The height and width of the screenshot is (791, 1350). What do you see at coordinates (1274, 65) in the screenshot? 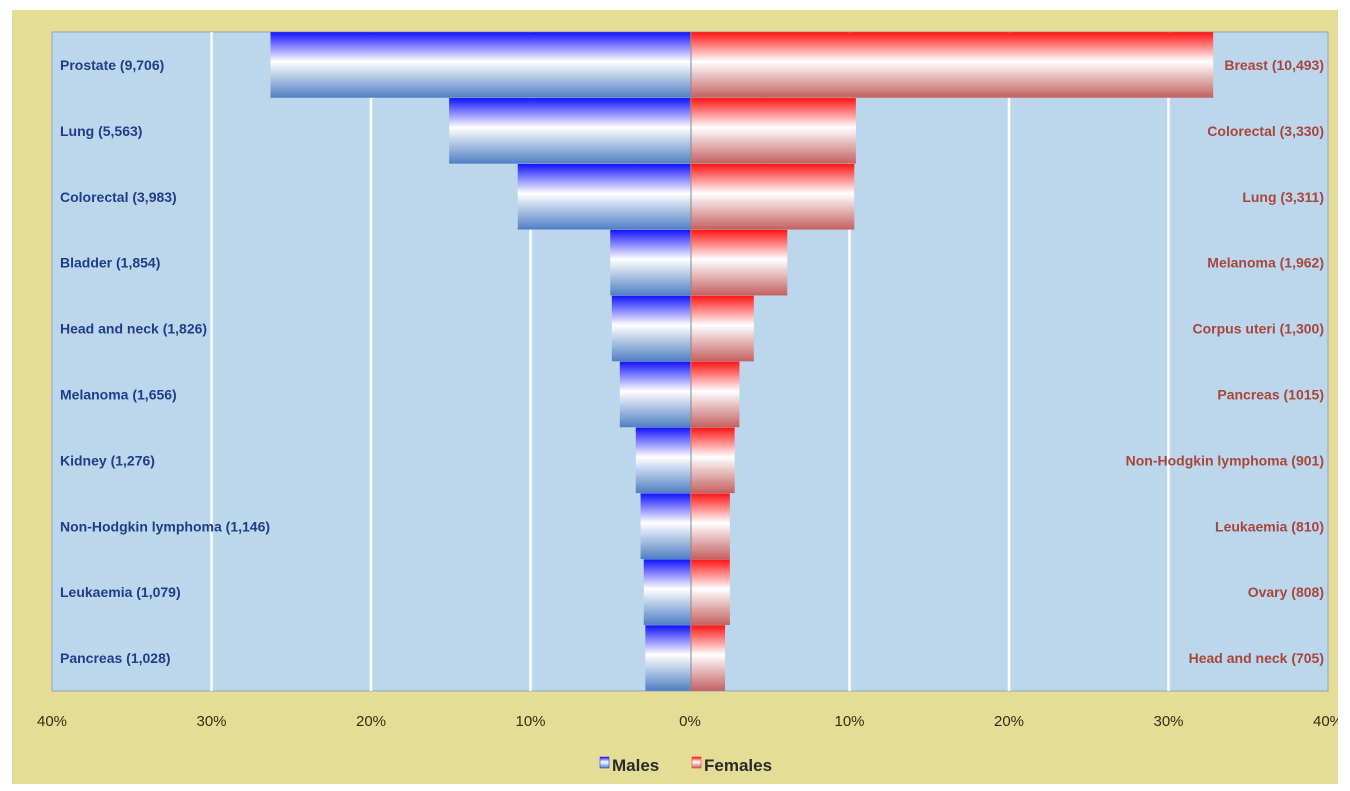
I see `female-category-label-1: Breast (10,493)` at bounding box center [1274, 65].